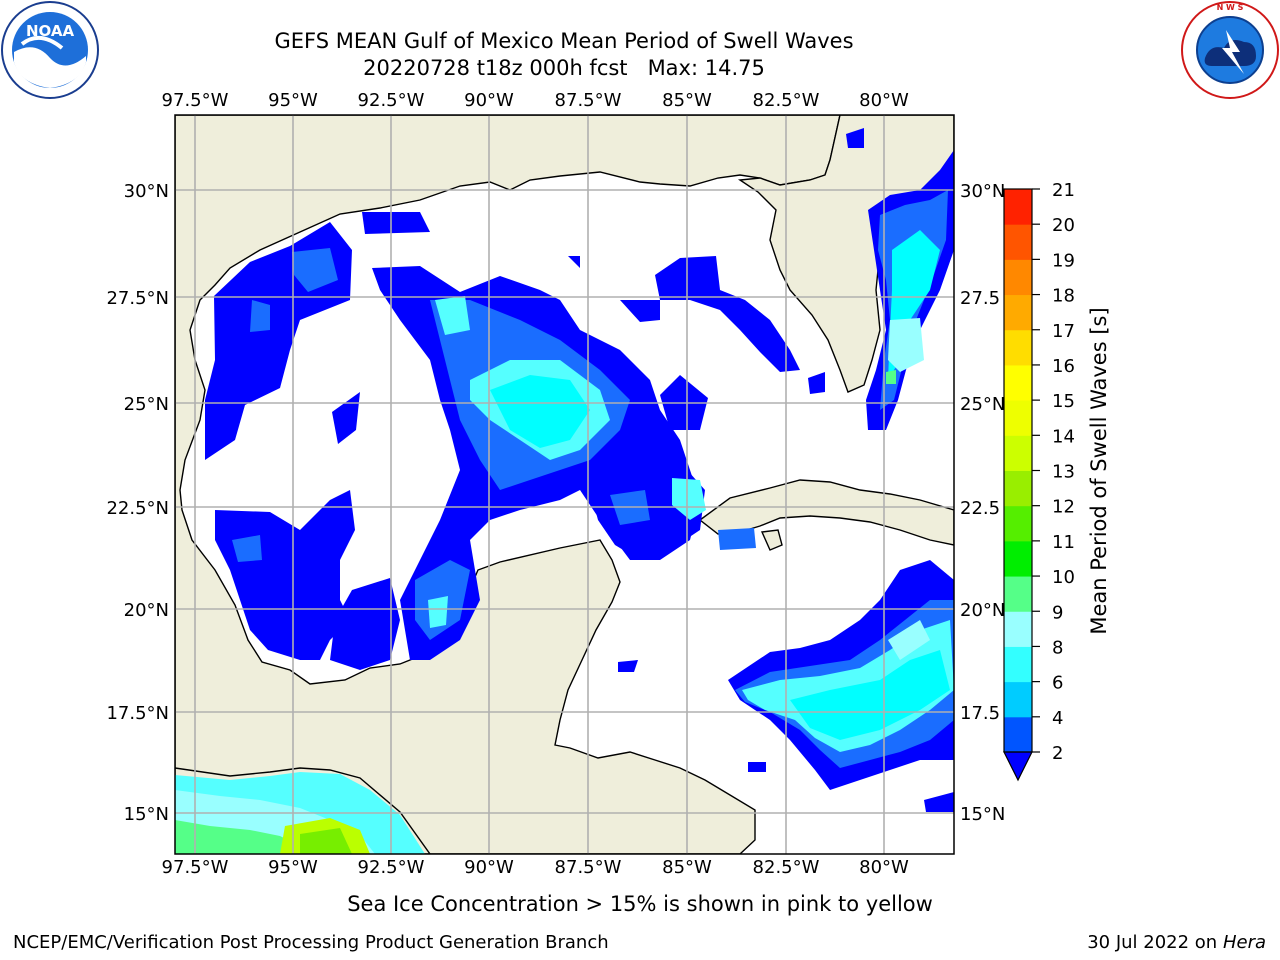 The width and height of the screenshot is (1280, 960). Describe the element at coordinates (489, 100) in the screenshot. I see `lon-label-top: 90°W` at that location.